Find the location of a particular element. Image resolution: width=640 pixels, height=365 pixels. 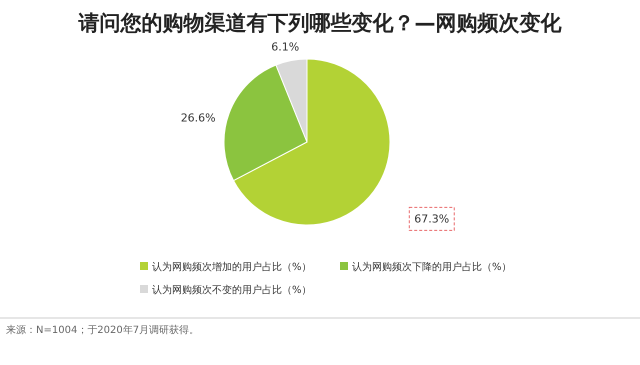

source-note: 来源：N=1004；于2020年7月调研获得。 is located at coordinates (103, 330).